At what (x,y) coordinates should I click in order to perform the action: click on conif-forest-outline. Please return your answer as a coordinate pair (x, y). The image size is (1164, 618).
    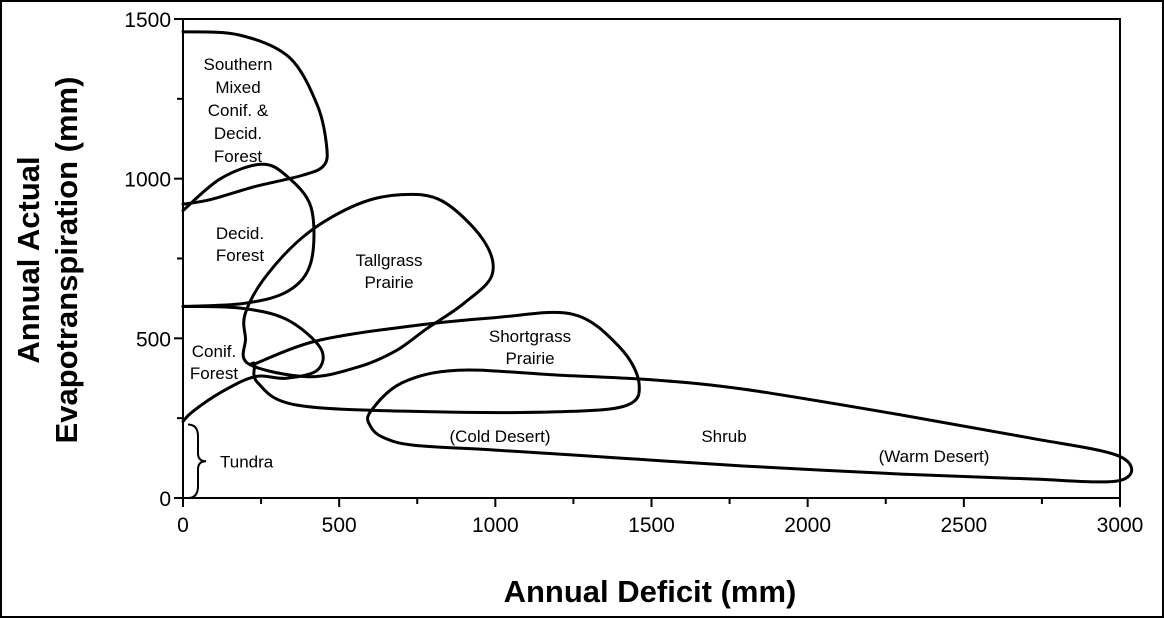
    Looking at the image, I should click on (253, 363).